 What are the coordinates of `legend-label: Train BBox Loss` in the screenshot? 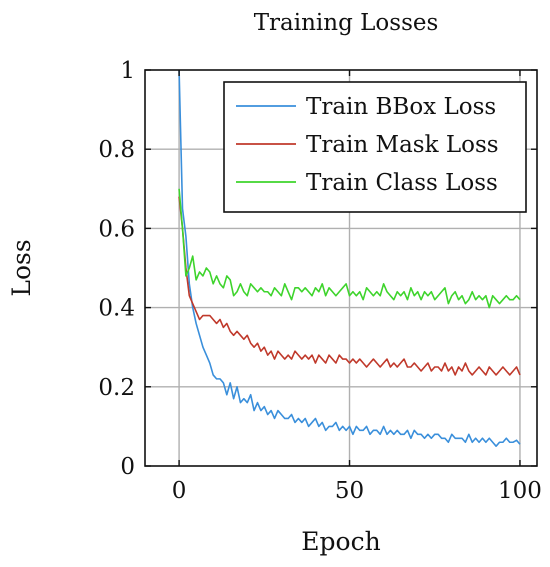 It's located at (401, 107).